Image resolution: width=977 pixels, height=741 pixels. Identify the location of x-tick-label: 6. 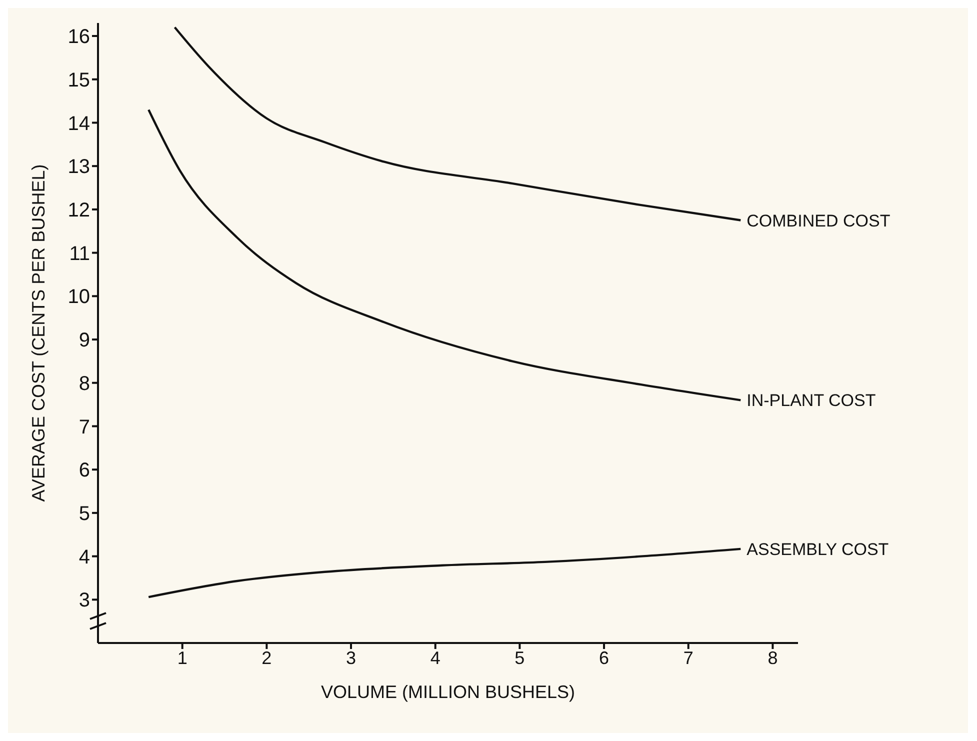
(604, 658).